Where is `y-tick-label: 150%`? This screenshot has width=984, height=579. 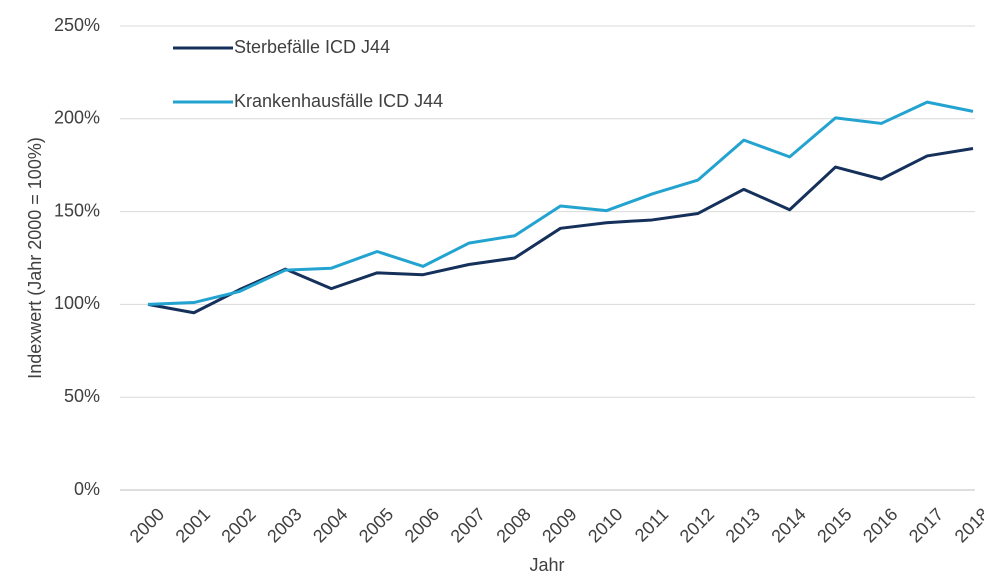 y-tick-label: 150% is located at coordinates (77, 210).